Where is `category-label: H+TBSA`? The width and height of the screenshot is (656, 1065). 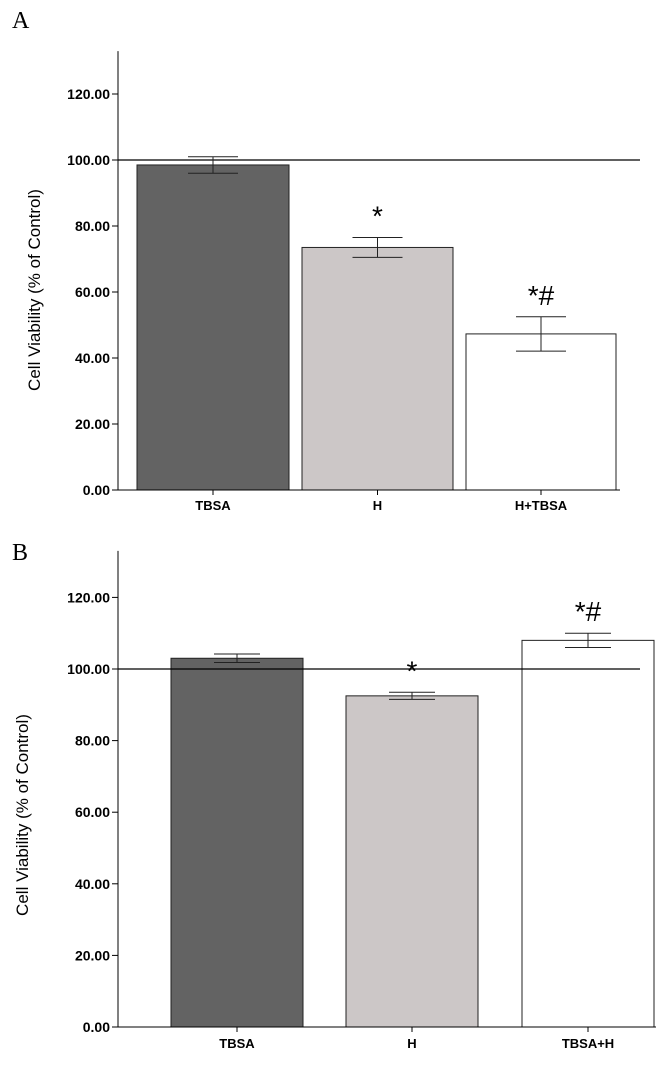 category-label: H+TBSA is located at coordinates (541, 505).